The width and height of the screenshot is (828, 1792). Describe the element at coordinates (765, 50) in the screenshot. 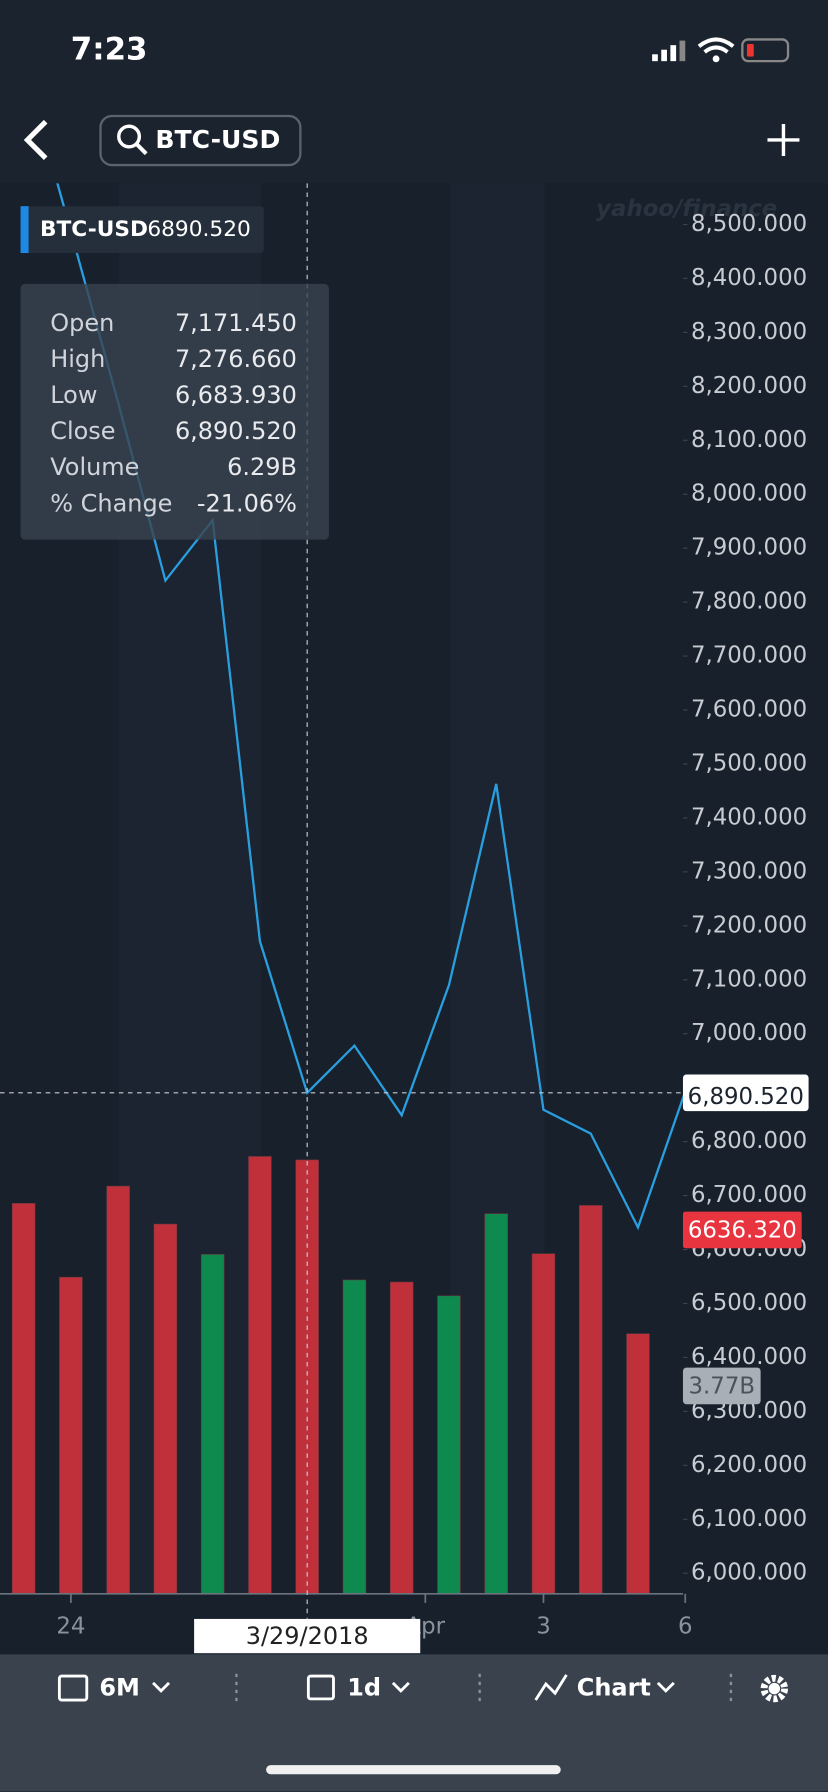

I see `battery` at that location.